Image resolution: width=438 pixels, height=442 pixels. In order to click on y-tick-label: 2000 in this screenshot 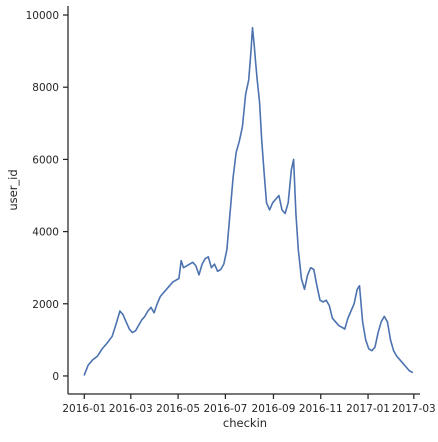, I will do `click(45, 305)`.